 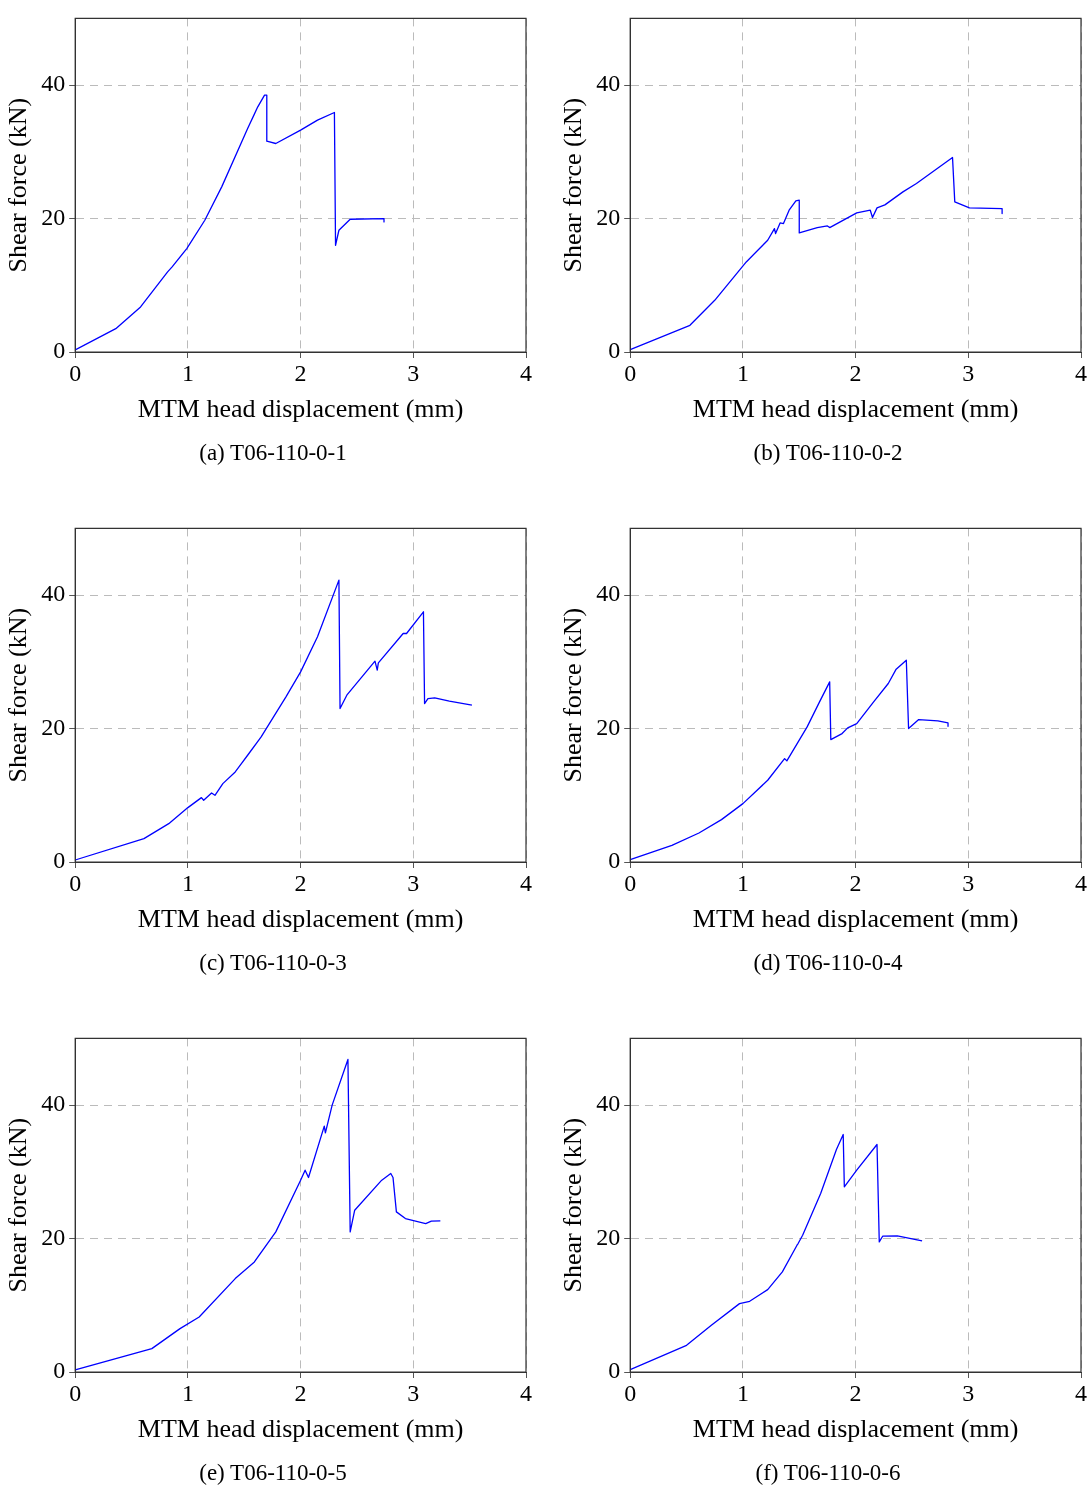 I want to click on text: (c) T06-110-0-3, so click(x=273, y=963).